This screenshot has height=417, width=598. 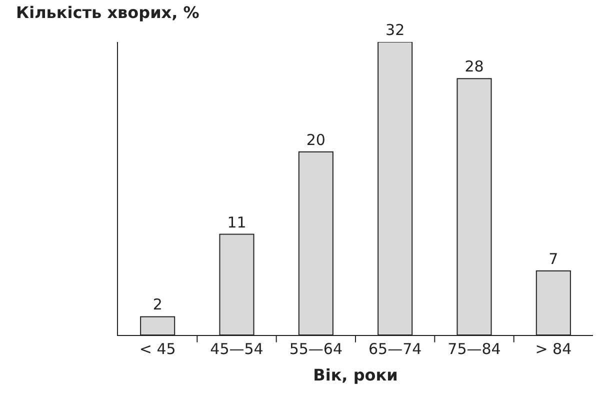 I want to click on x-tick-label: 75—84, so click(x=474, y=349).